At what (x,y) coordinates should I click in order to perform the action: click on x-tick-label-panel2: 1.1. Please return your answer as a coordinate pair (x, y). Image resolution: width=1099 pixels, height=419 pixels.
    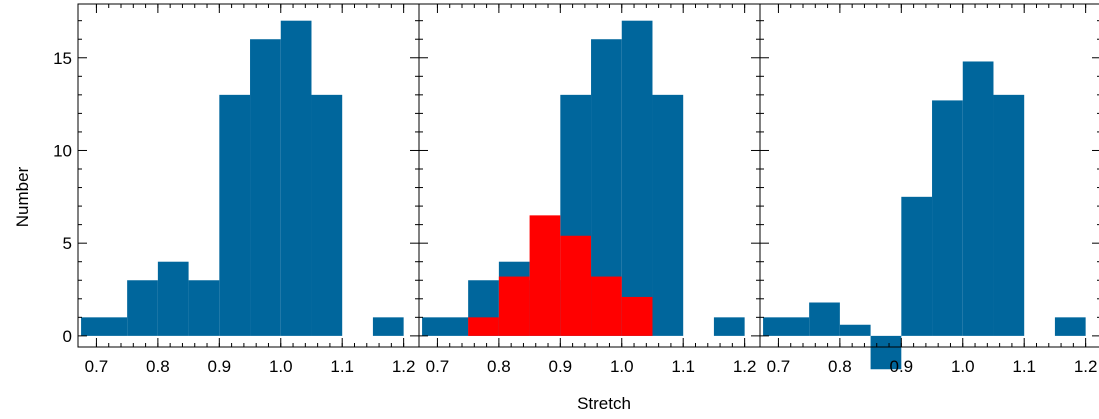
    Looking at the image, I should click on (683, 366).